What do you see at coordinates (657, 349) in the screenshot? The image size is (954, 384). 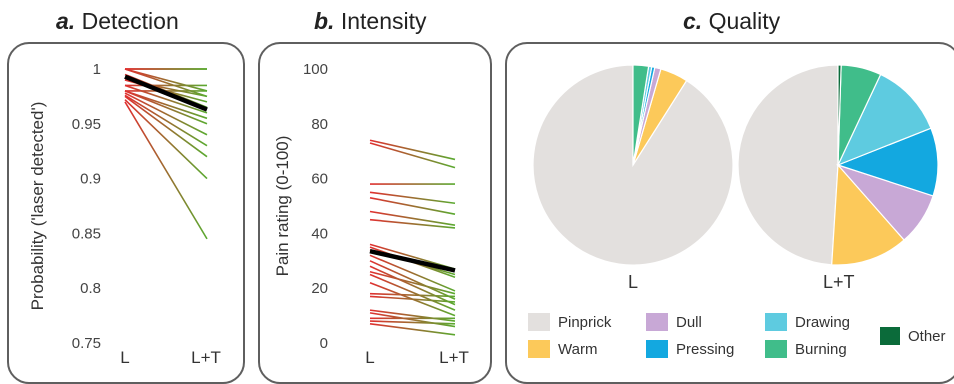 I see `legend-swatch-pressing` at bounding box center [657, 349].